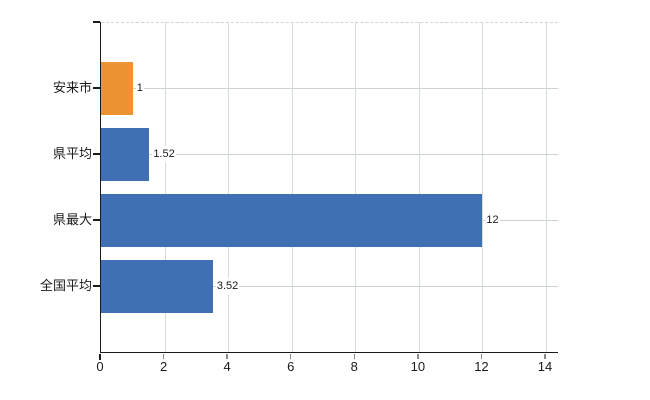  Describe the element at coordinates (164, 154) in the screenshot. I see `value-label: 1.52` at that location.